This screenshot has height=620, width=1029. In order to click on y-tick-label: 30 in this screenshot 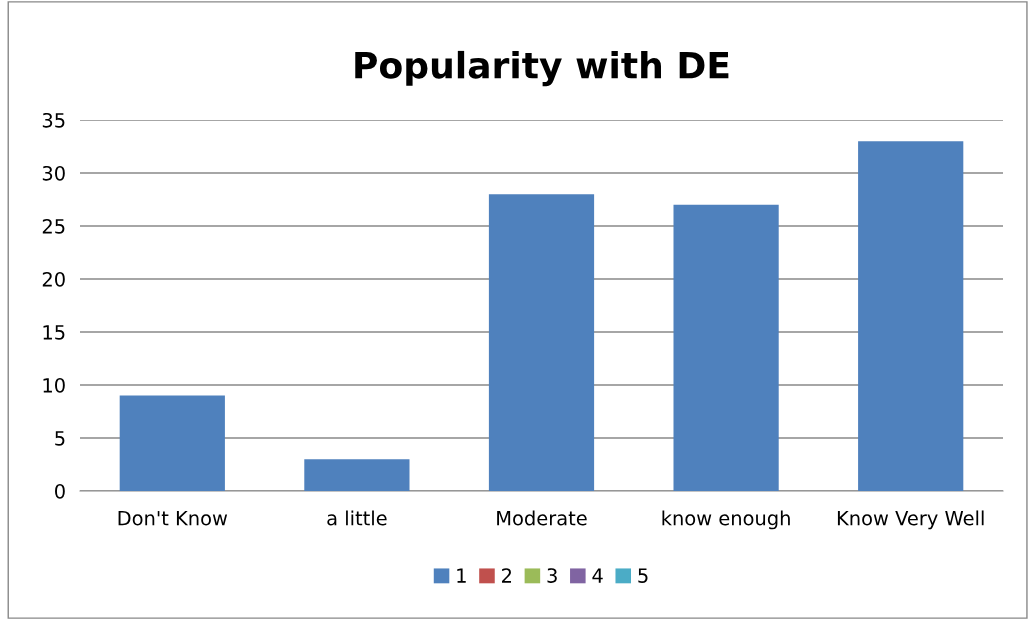, I will do `click(53, 173)`.